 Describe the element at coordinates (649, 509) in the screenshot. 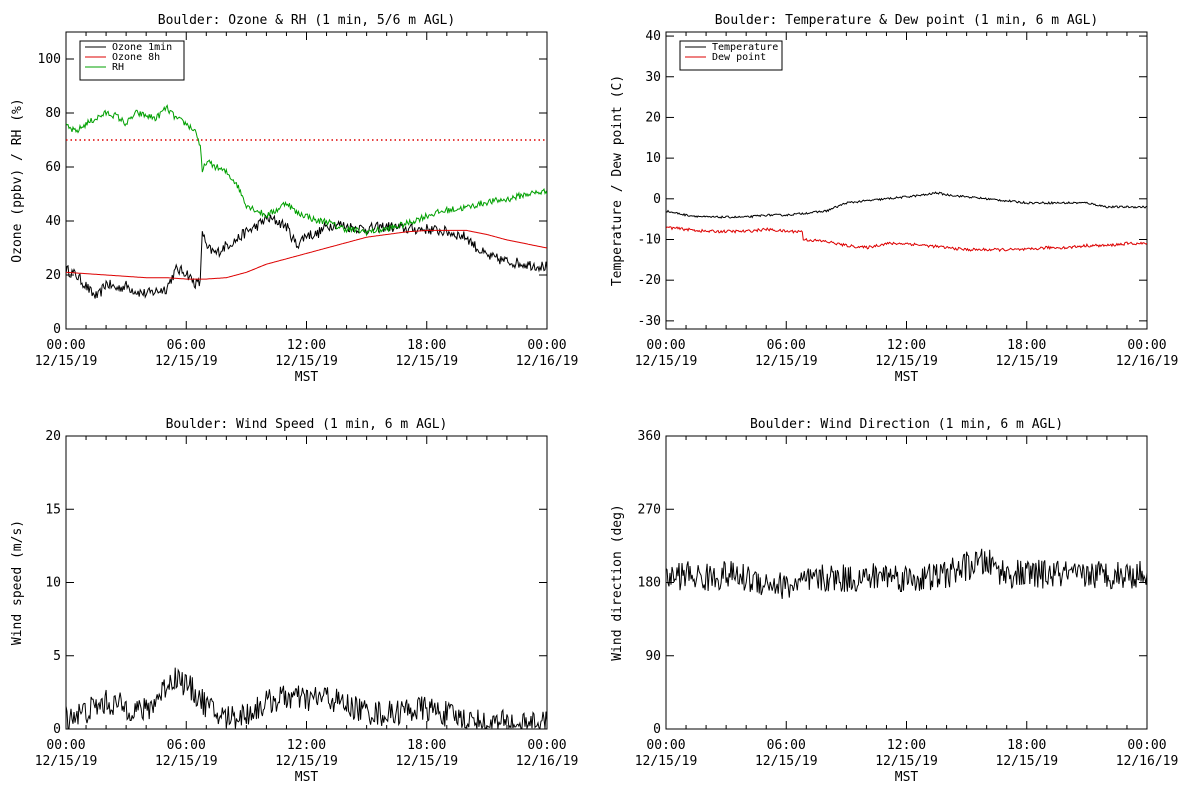

I see `y-tick-label: 270` at that location.